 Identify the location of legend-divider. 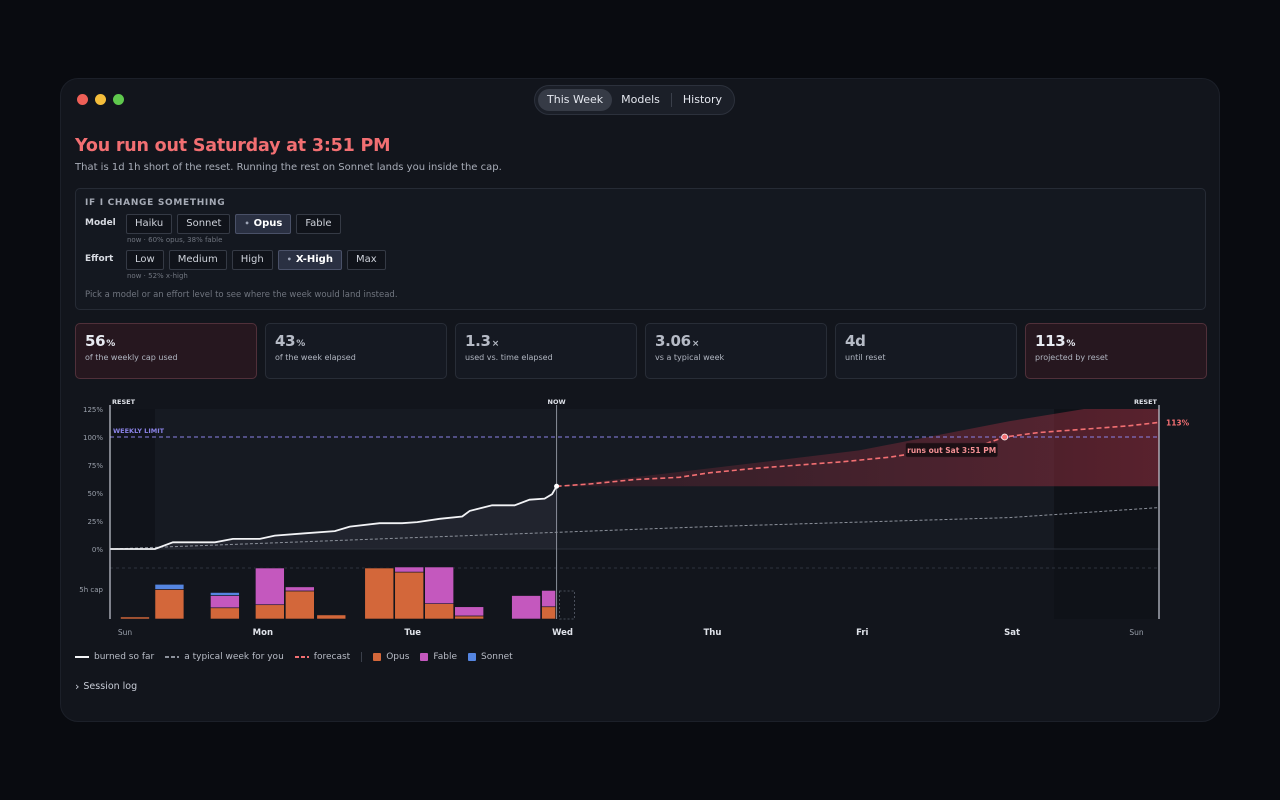
(362, 657).